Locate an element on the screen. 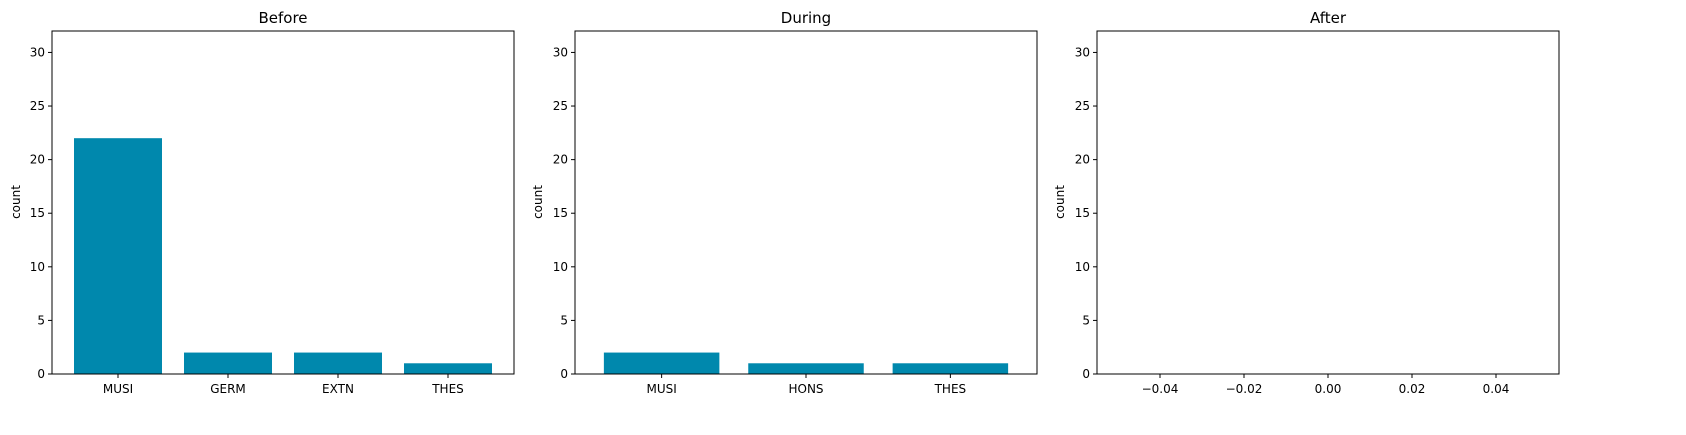  bar-extn is located at coordinates (338, 363).